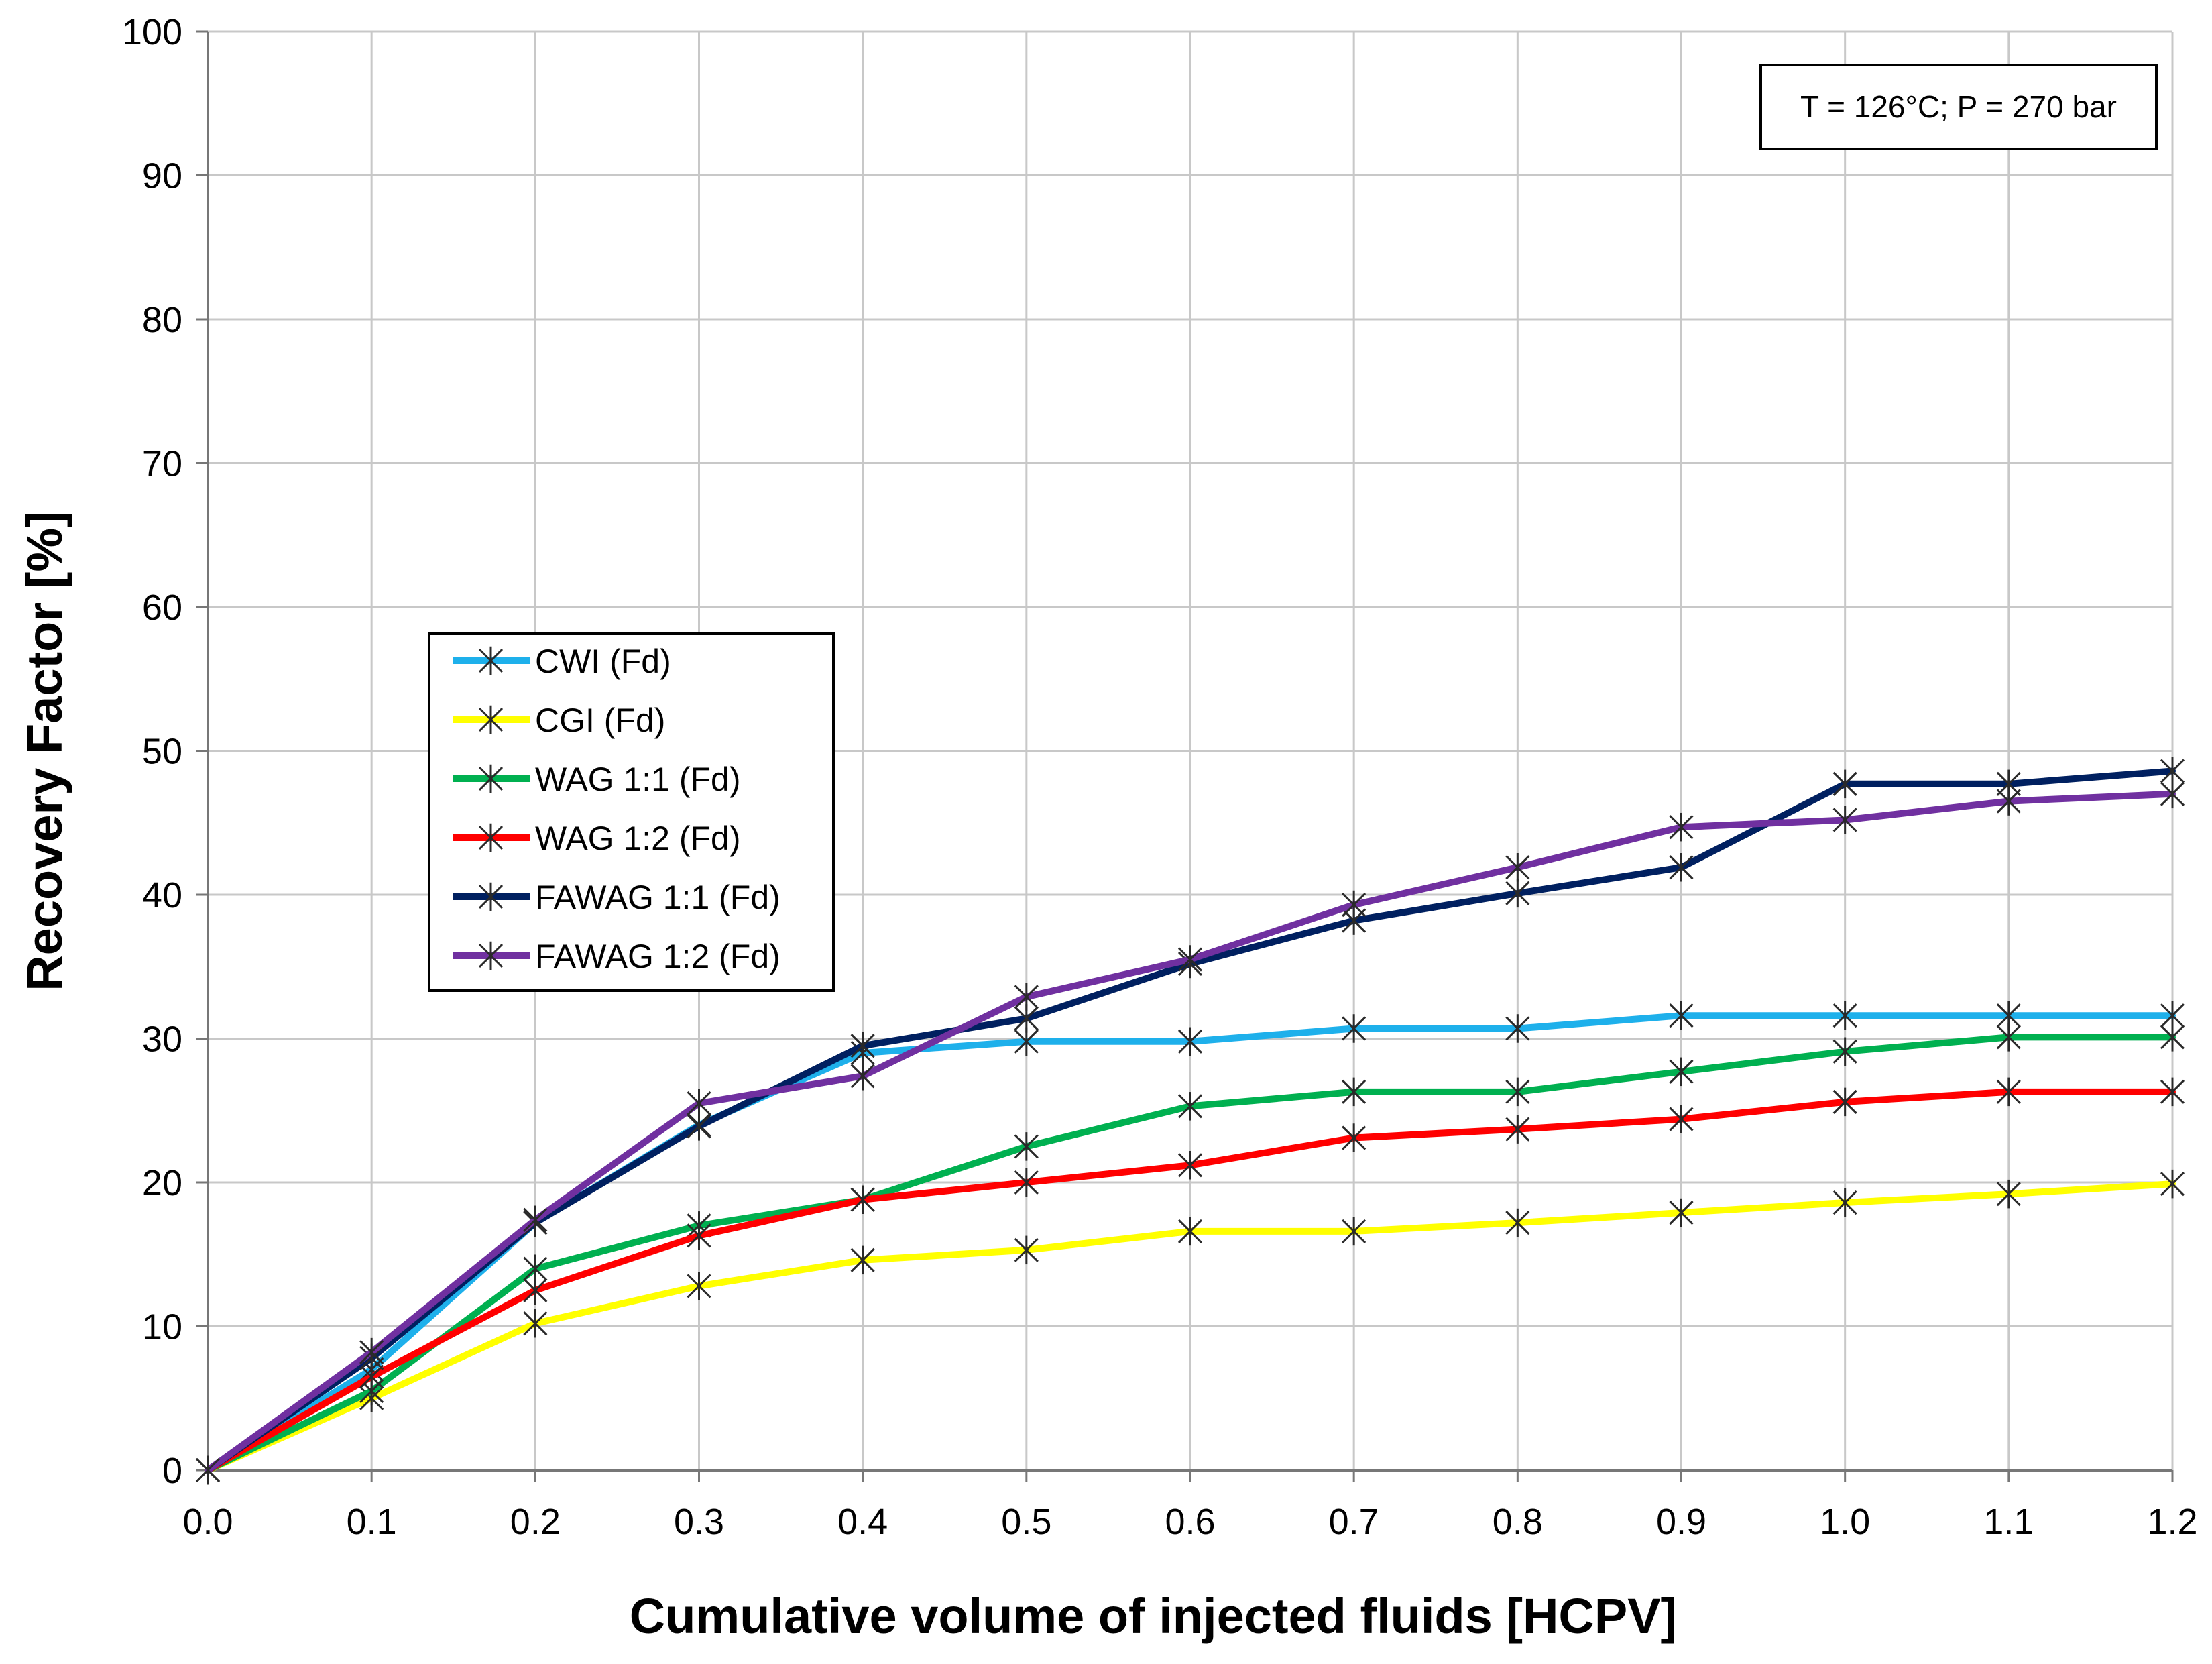 This screenshot has height=1664, width=2212. I want to click on x-tick-label: 0.0, so click(207, 1522).